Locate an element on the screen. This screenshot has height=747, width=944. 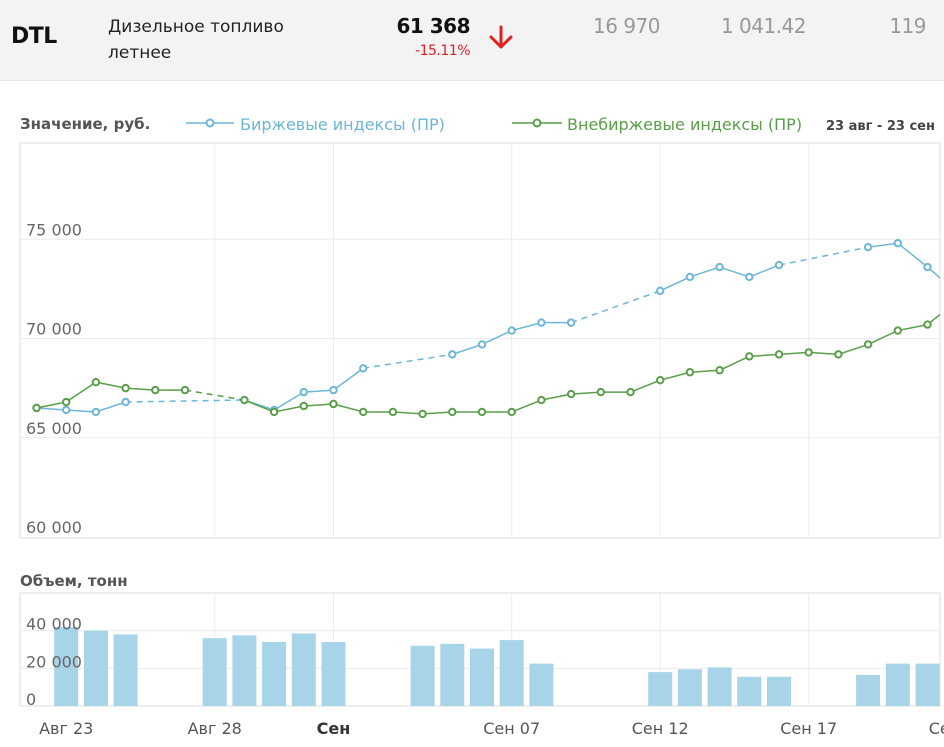
arrow-down-icon is located at coordinates (501, 37).